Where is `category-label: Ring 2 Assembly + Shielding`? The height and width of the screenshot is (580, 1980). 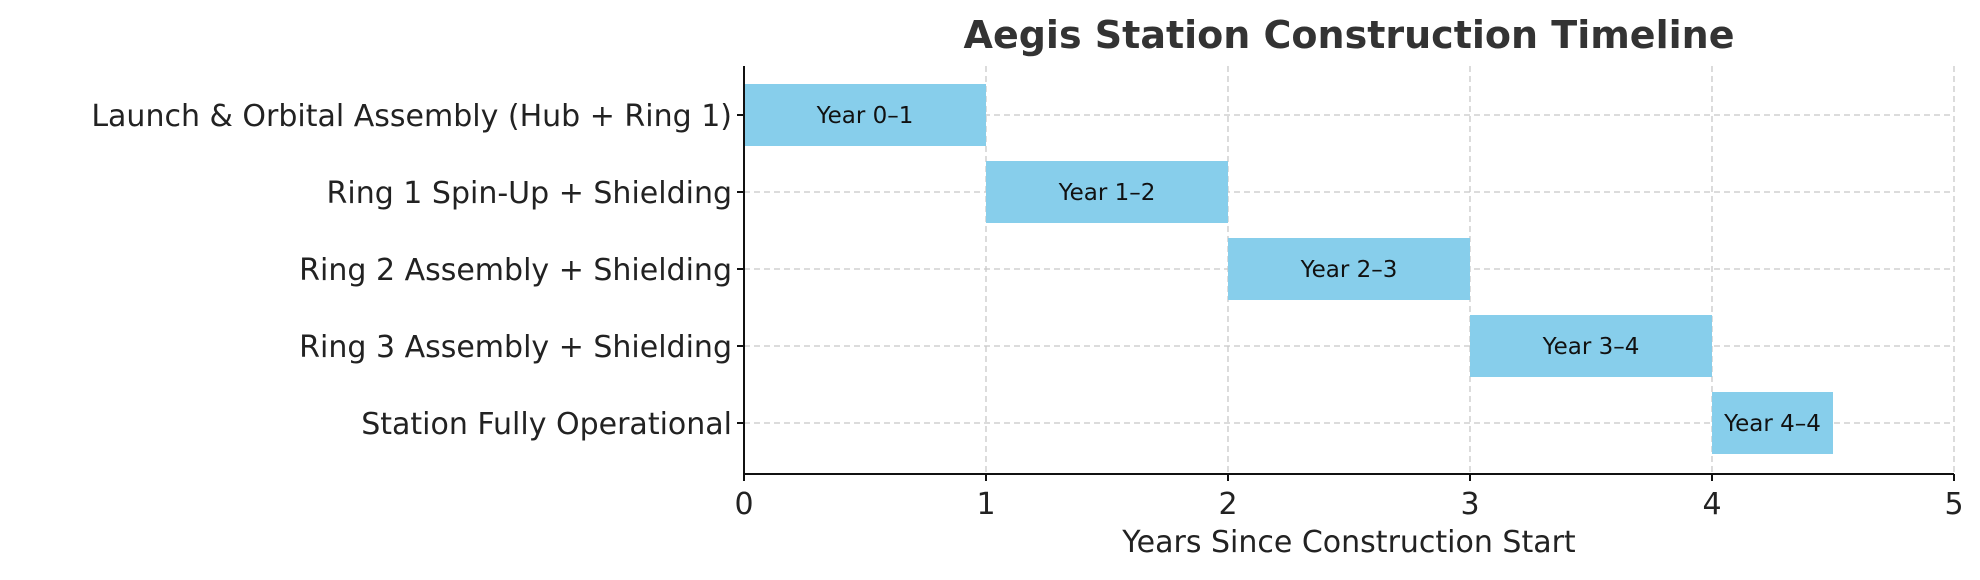
category-label: Ring 2 Assembly + Shielding is located at coordinates (515, 270).